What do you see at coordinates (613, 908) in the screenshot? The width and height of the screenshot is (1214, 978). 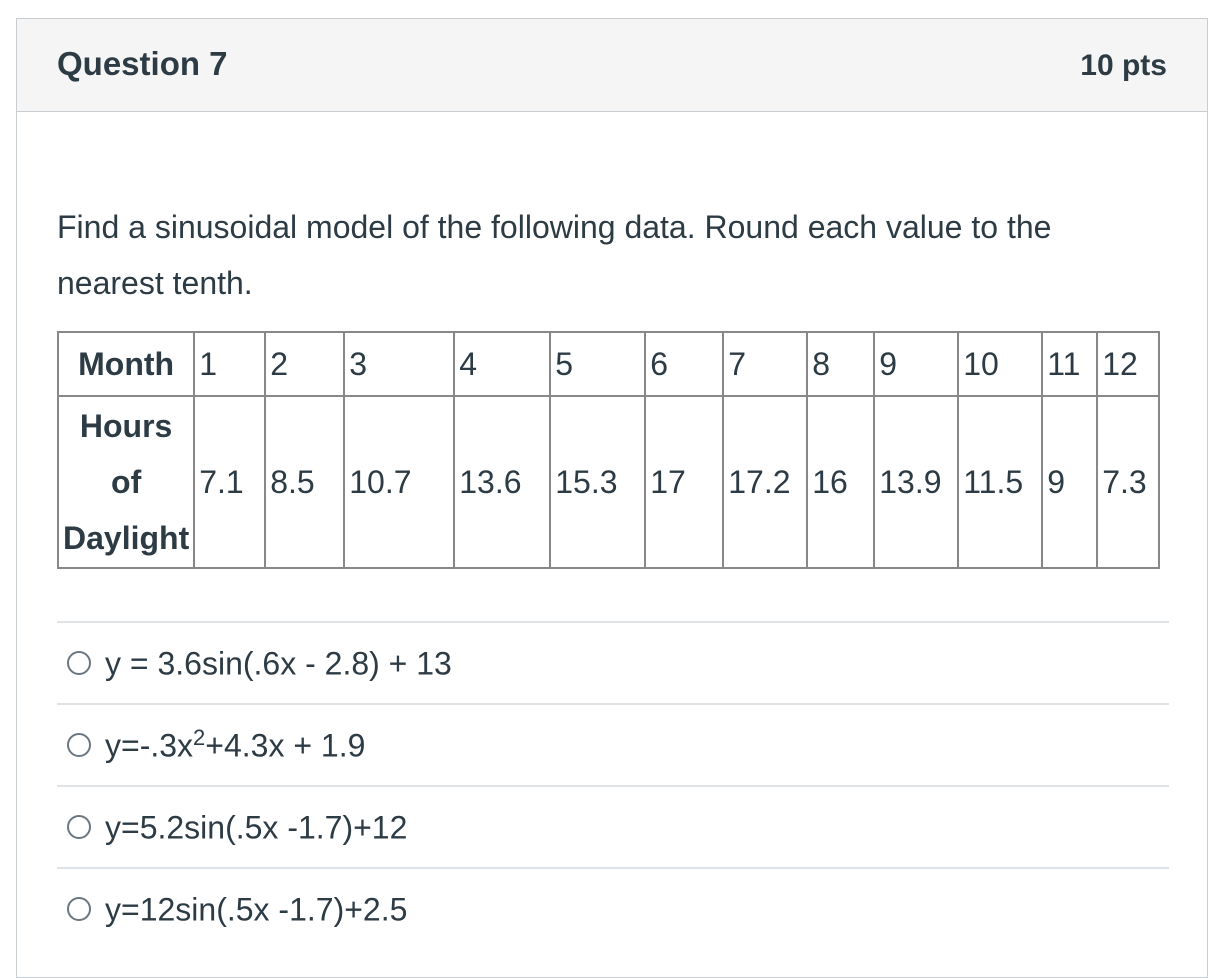 I see `answer-option: y=12sin(.5x -1.7)+2.5` at bounding box center [613, 908].